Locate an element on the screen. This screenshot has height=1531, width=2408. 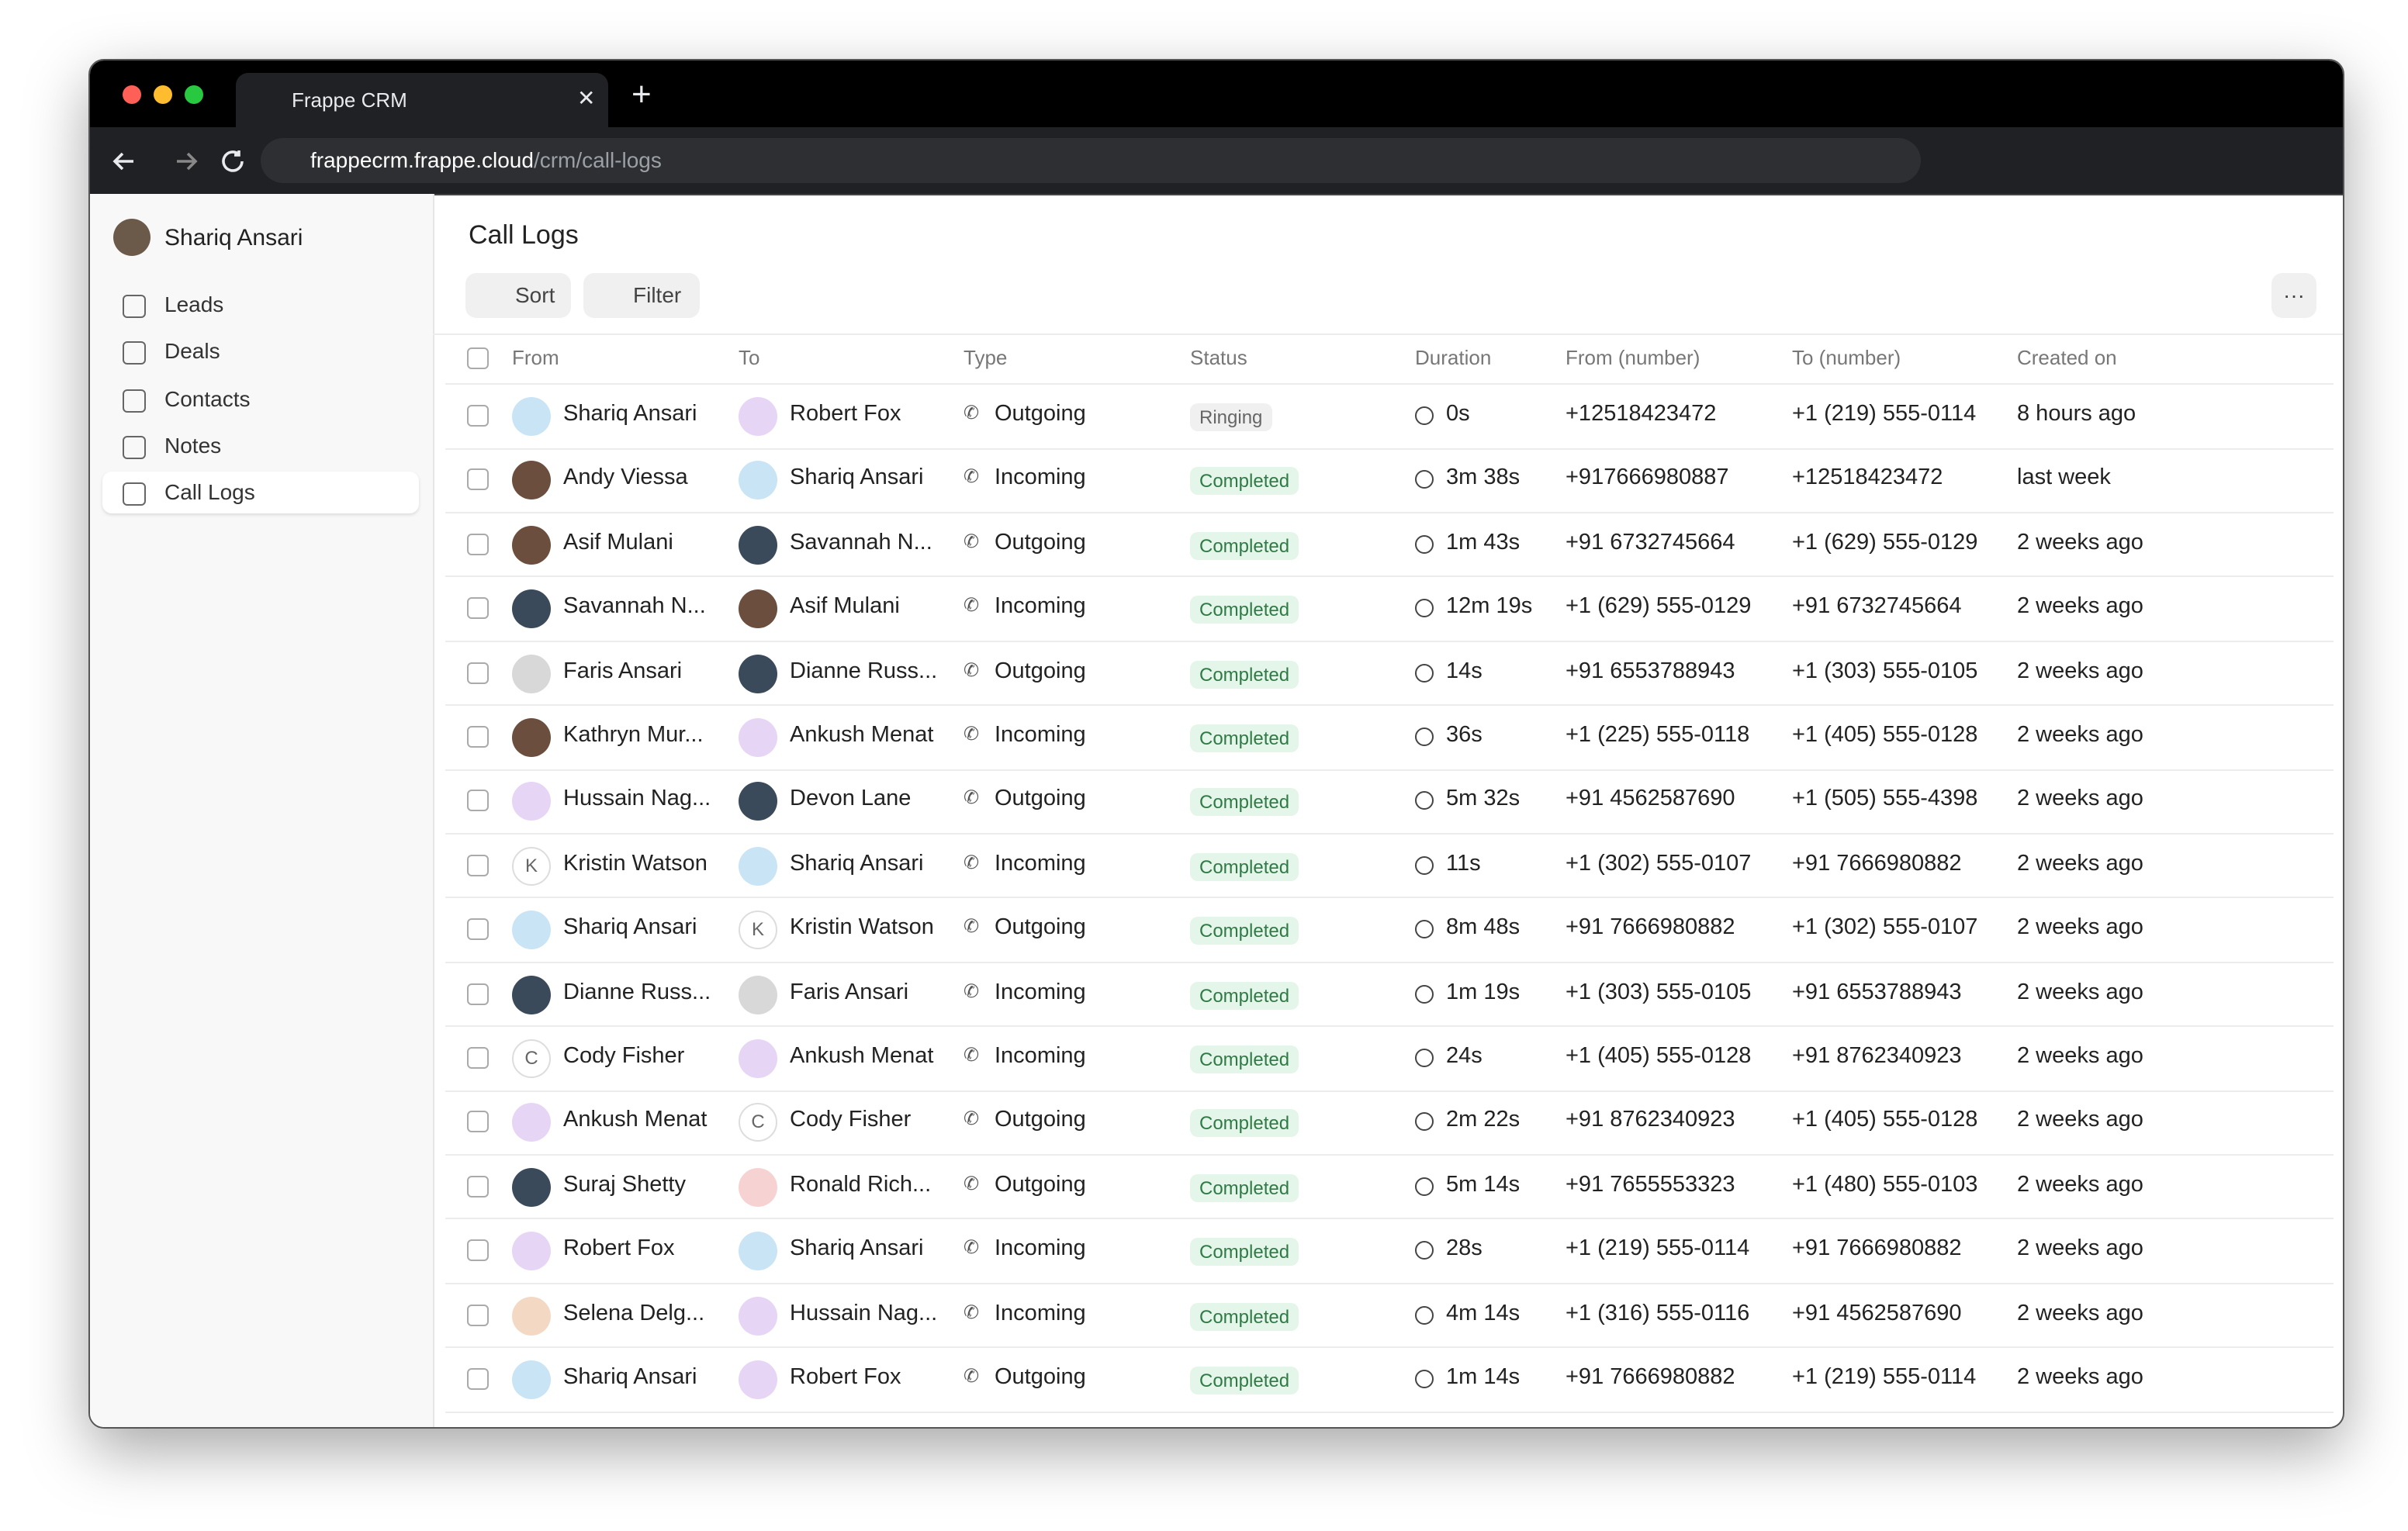
filter-button: Filter is located at coordinates (641, 295).